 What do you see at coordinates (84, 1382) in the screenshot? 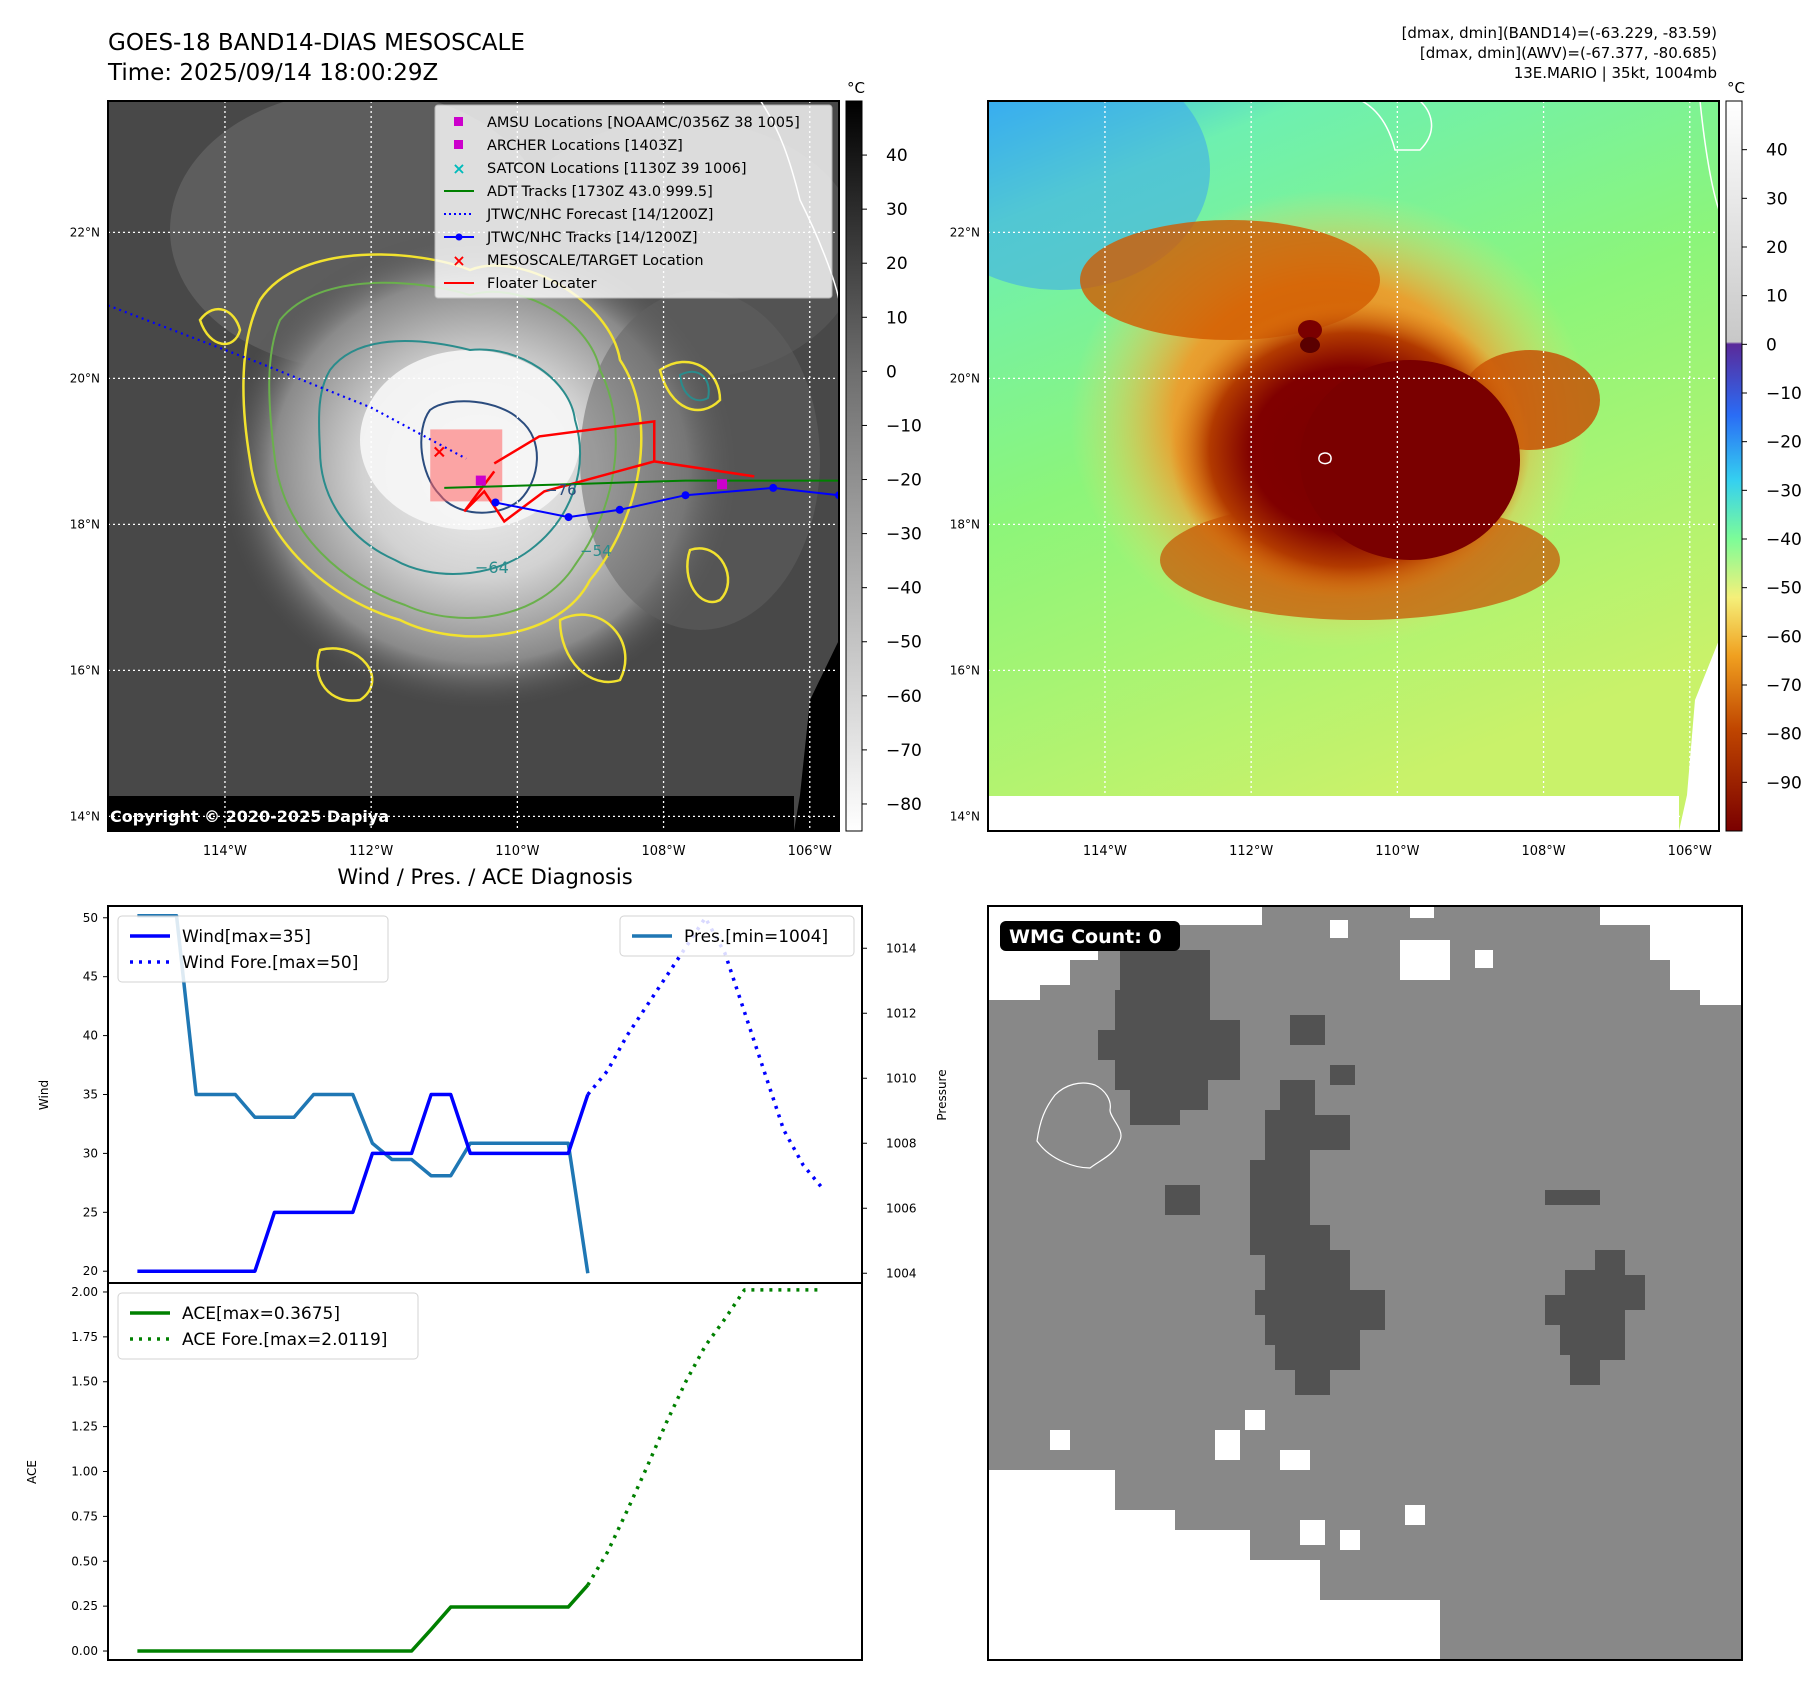
I see `ace-tick-label: 1.50` at bounding box center [84, 1382].